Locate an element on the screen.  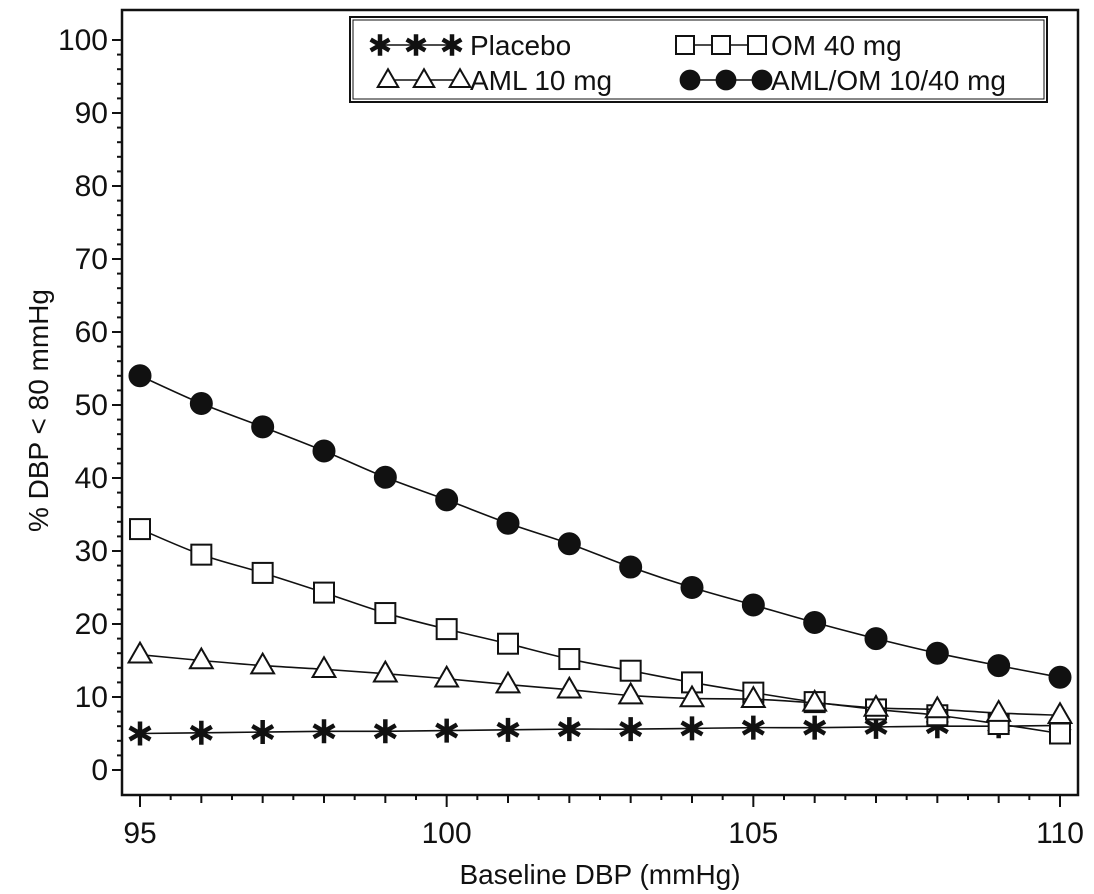
x-tick-label: 110 is located at coordinates (1060, 833).